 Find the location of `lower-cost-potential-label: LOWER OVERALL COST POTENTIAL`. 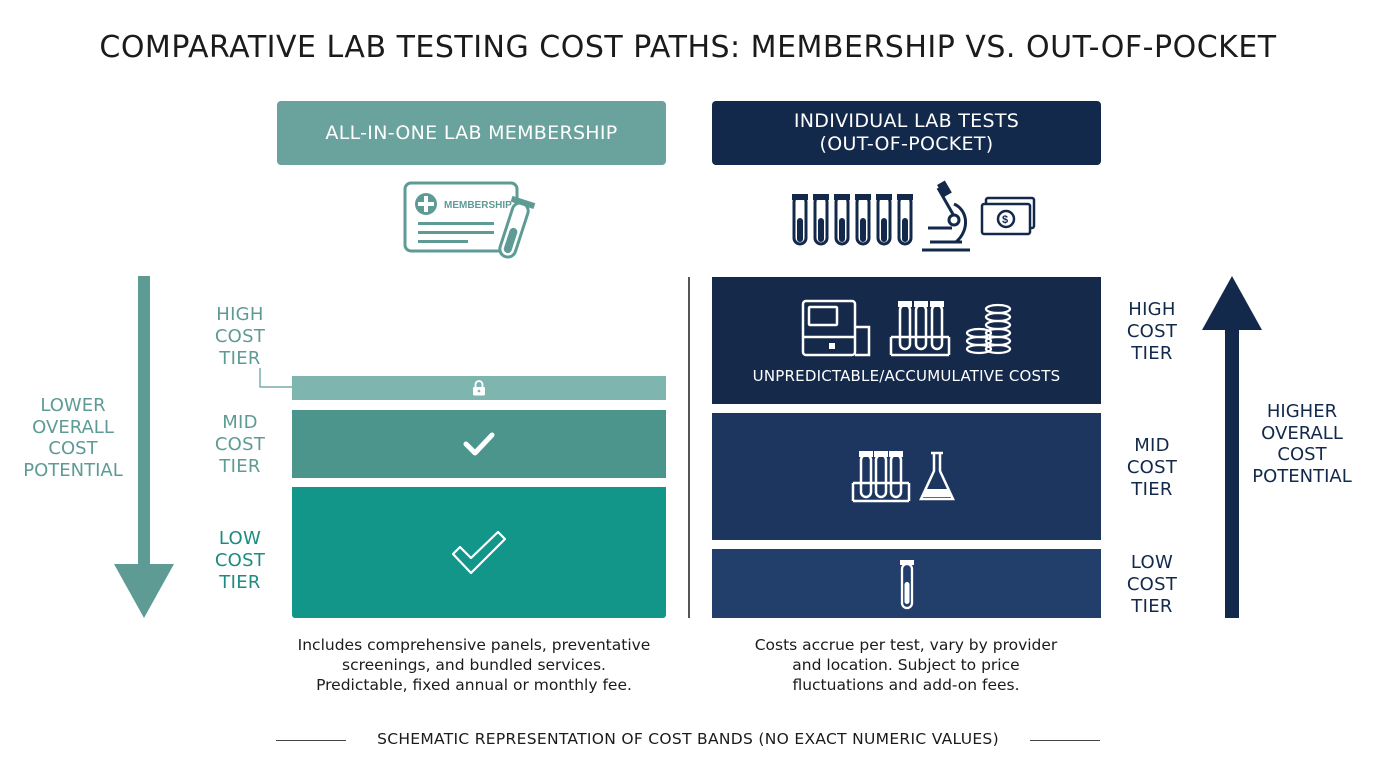

lower-cost-potential-label: LOWER OVERALL COST POTENTIAL is located at coordinates (73, 438).